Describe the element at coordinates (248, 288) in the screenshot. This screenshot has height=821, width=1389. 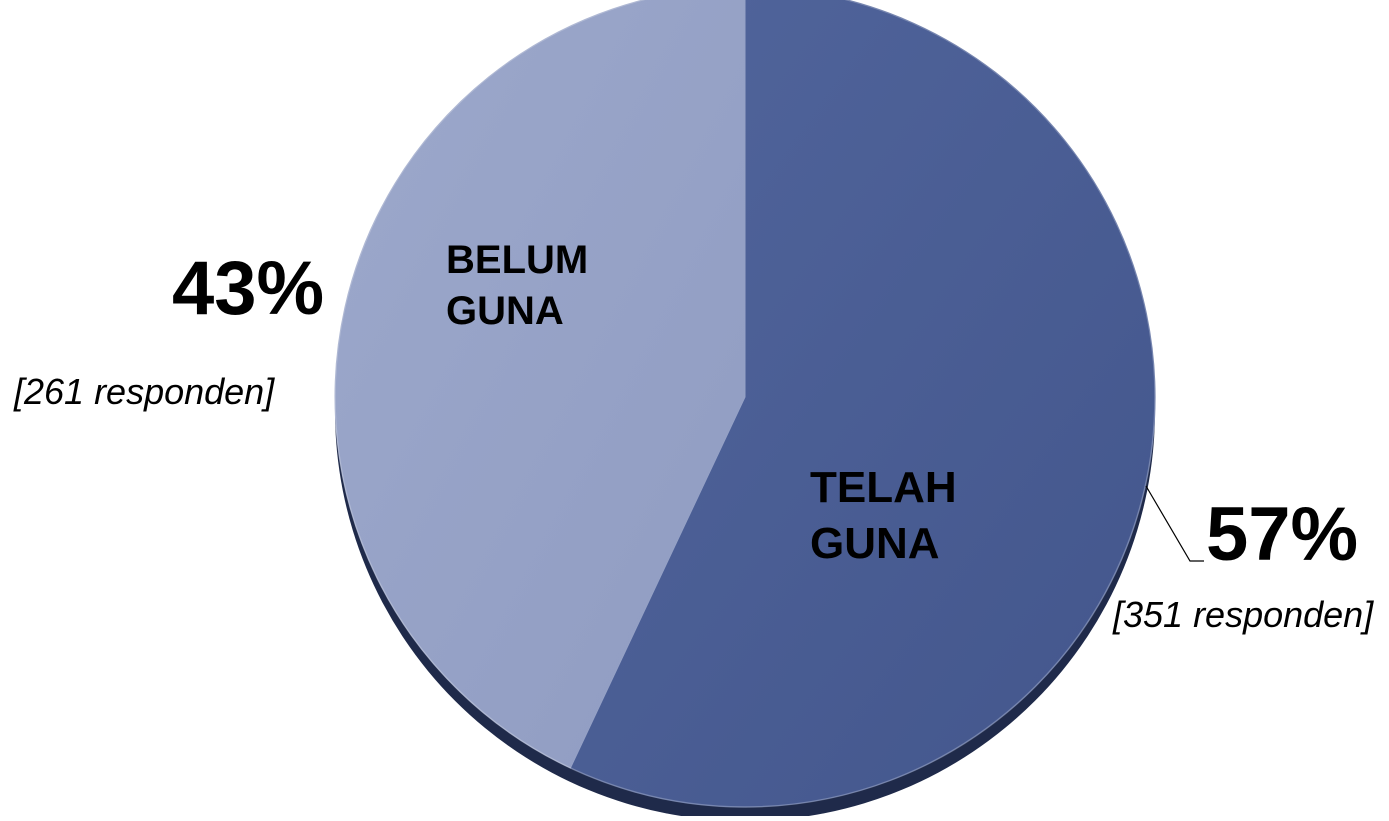
I see `slice-value-label: 43%` at that location.